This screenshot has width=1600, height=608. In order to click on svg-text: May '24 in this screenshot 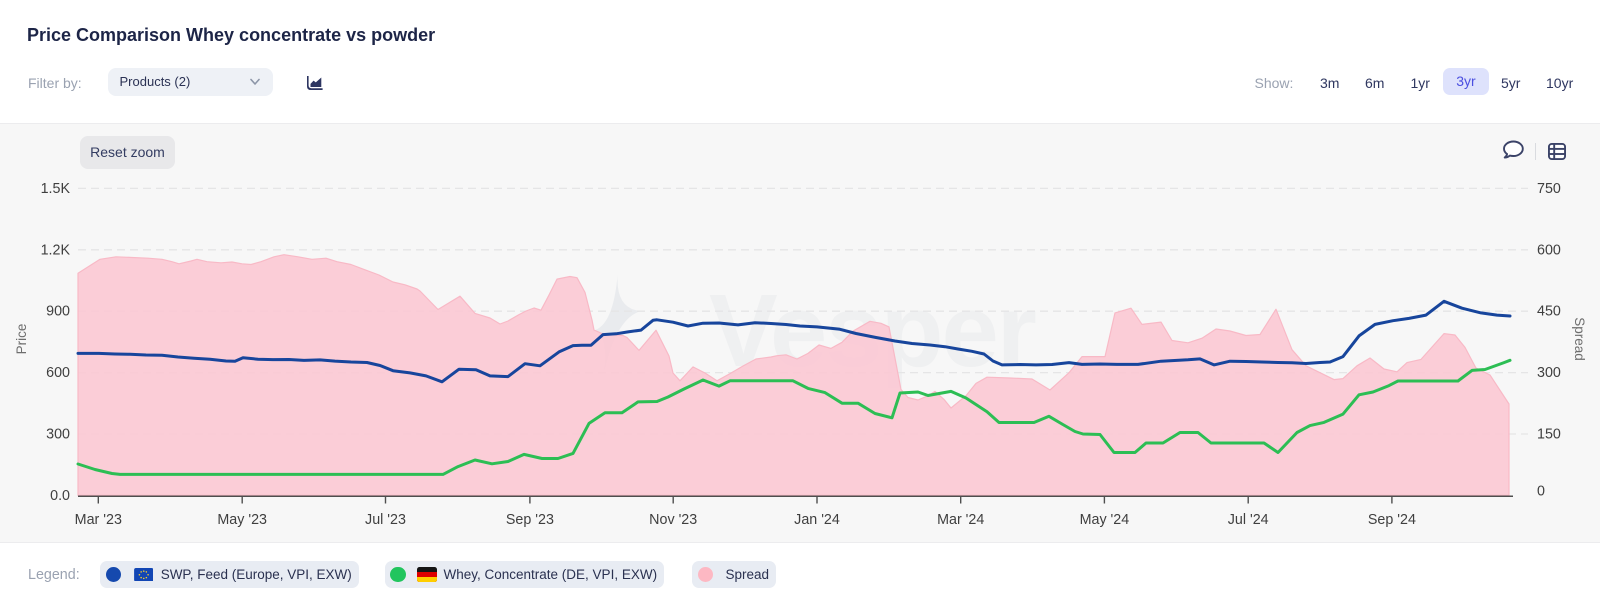, I will do `click(1105, 520)`.